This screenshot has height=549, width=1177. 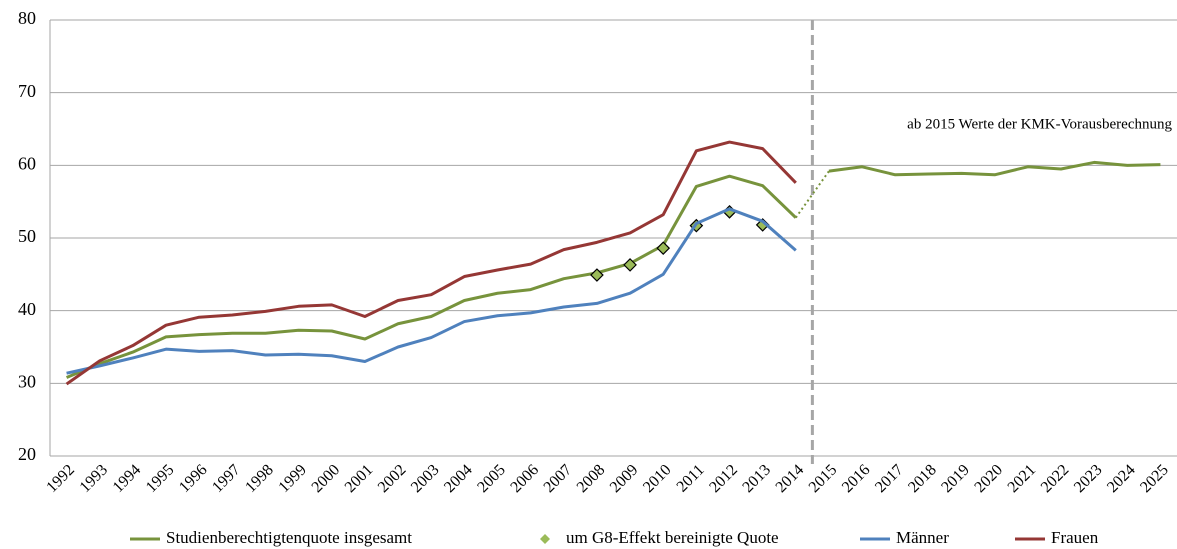 I want to click on x-tick-label: 2025, so click(x=1154, y=478).